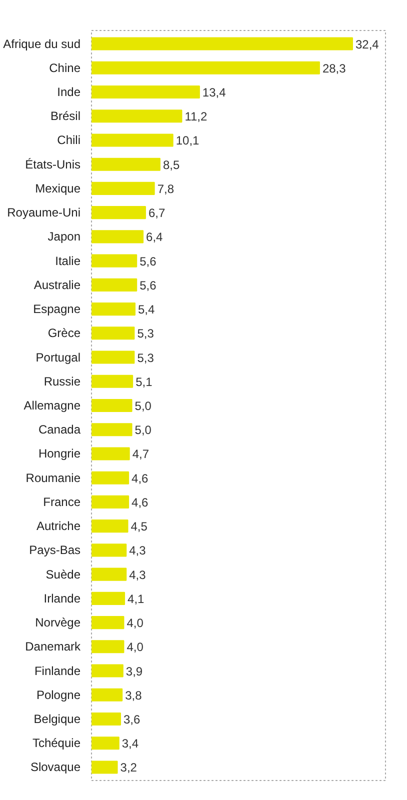 The height and width of the screenshot is (800, 407). Describe the element at coordinates (141, 454) in the screenshot. I see `data-label: 4,7` at that location.